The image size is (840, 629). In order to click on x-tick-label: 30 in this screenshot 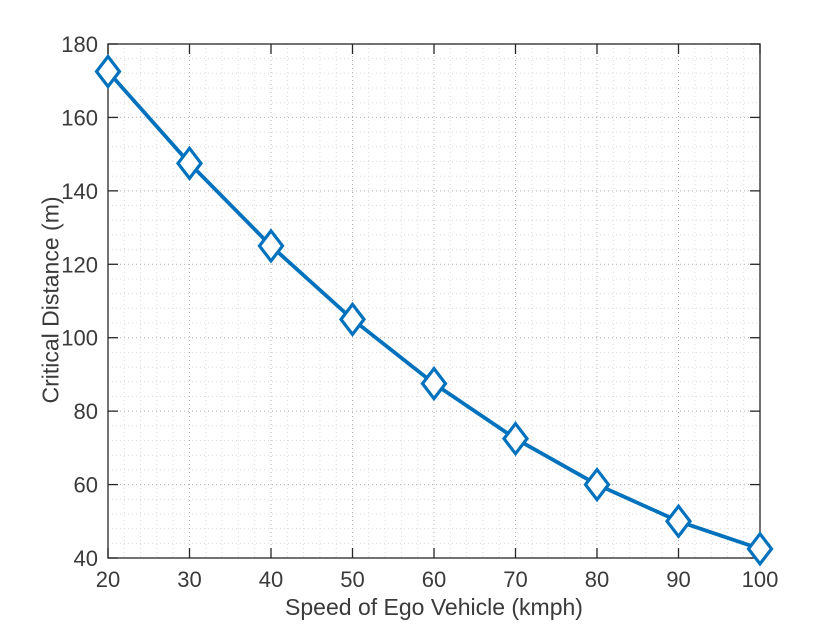, I will do `click(189, 579)`.